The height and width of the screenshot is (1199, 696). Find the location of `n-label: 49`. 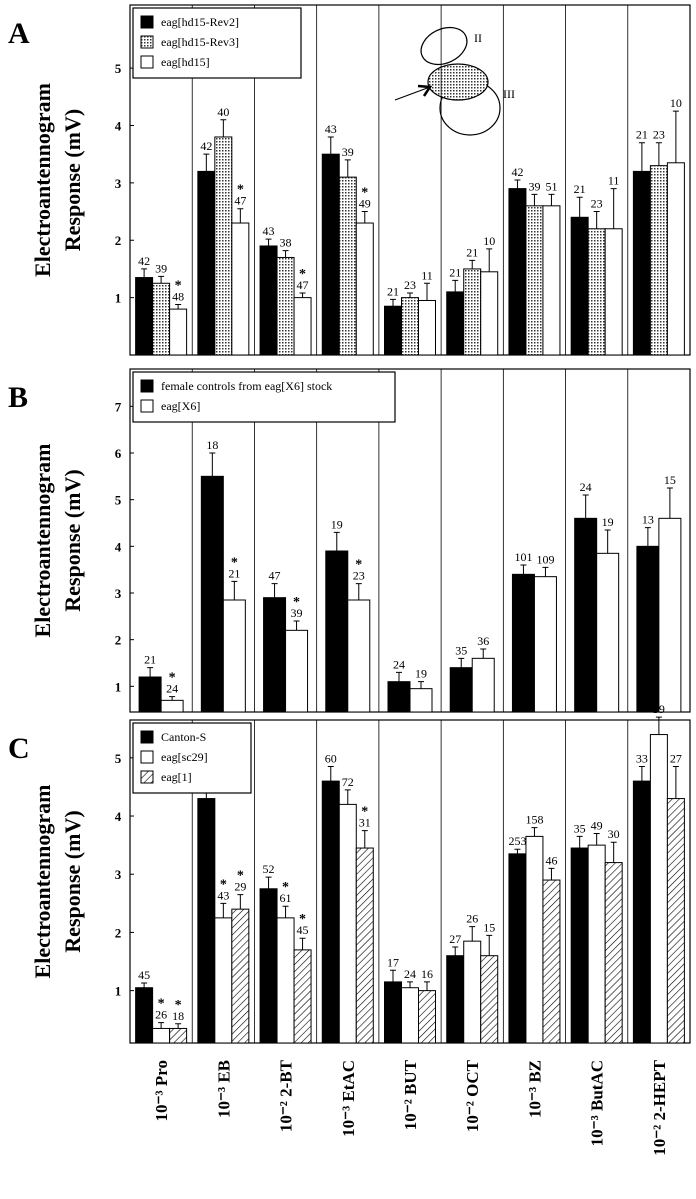

n-label: 49 is located at coordinates (597, 825).